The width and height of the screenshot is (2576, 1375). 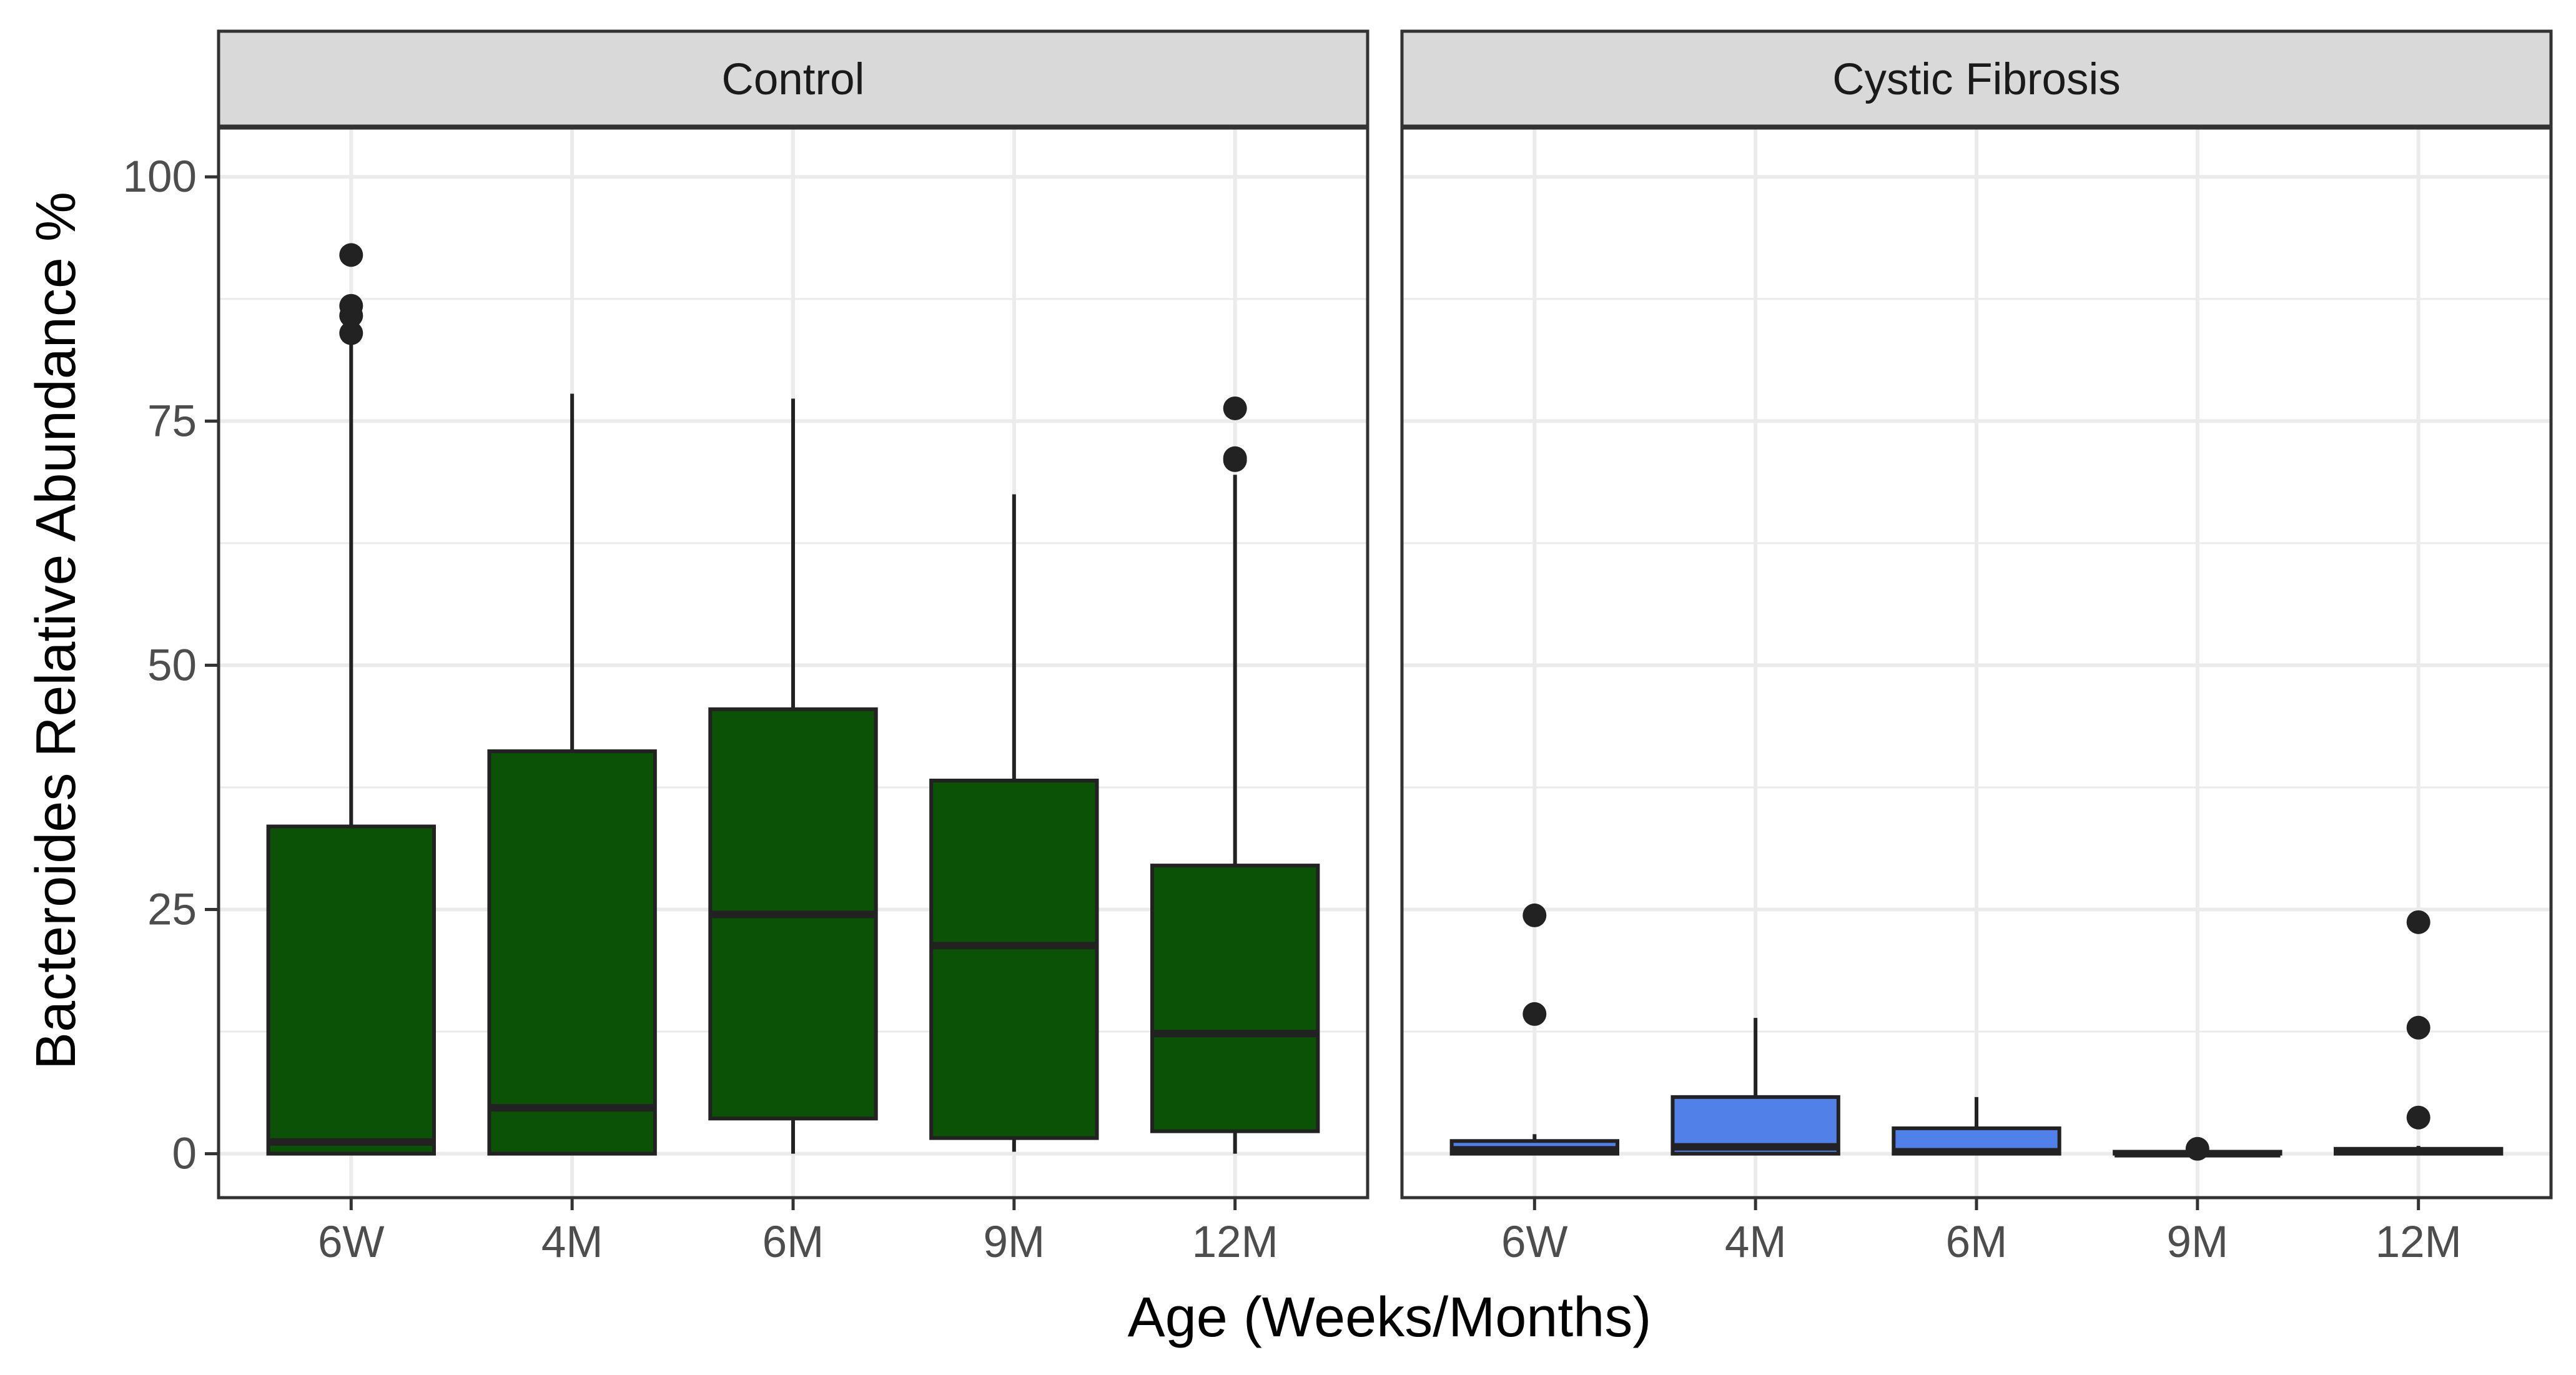 I want to click on y-axis: 0 25 50 75 100, so click(x=171, y=665).